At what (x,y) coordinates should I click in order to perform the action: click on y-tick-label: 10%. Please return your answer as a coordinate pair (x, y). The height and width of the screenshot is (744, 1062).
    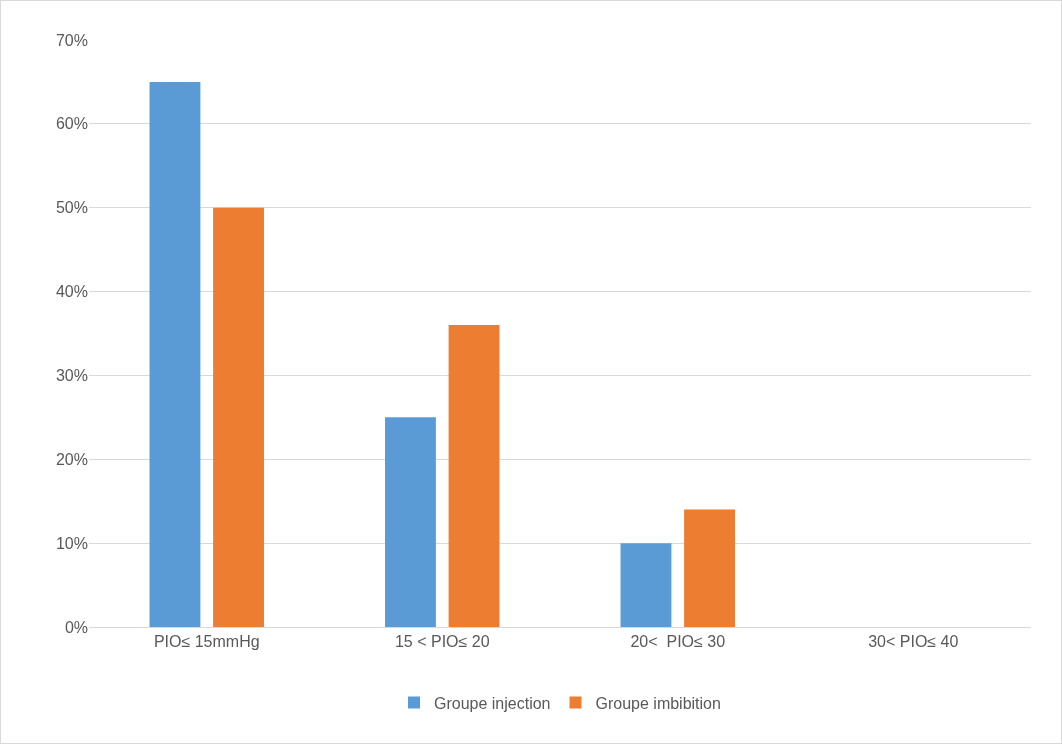
    Looking at the image, I should click on (71, 543).